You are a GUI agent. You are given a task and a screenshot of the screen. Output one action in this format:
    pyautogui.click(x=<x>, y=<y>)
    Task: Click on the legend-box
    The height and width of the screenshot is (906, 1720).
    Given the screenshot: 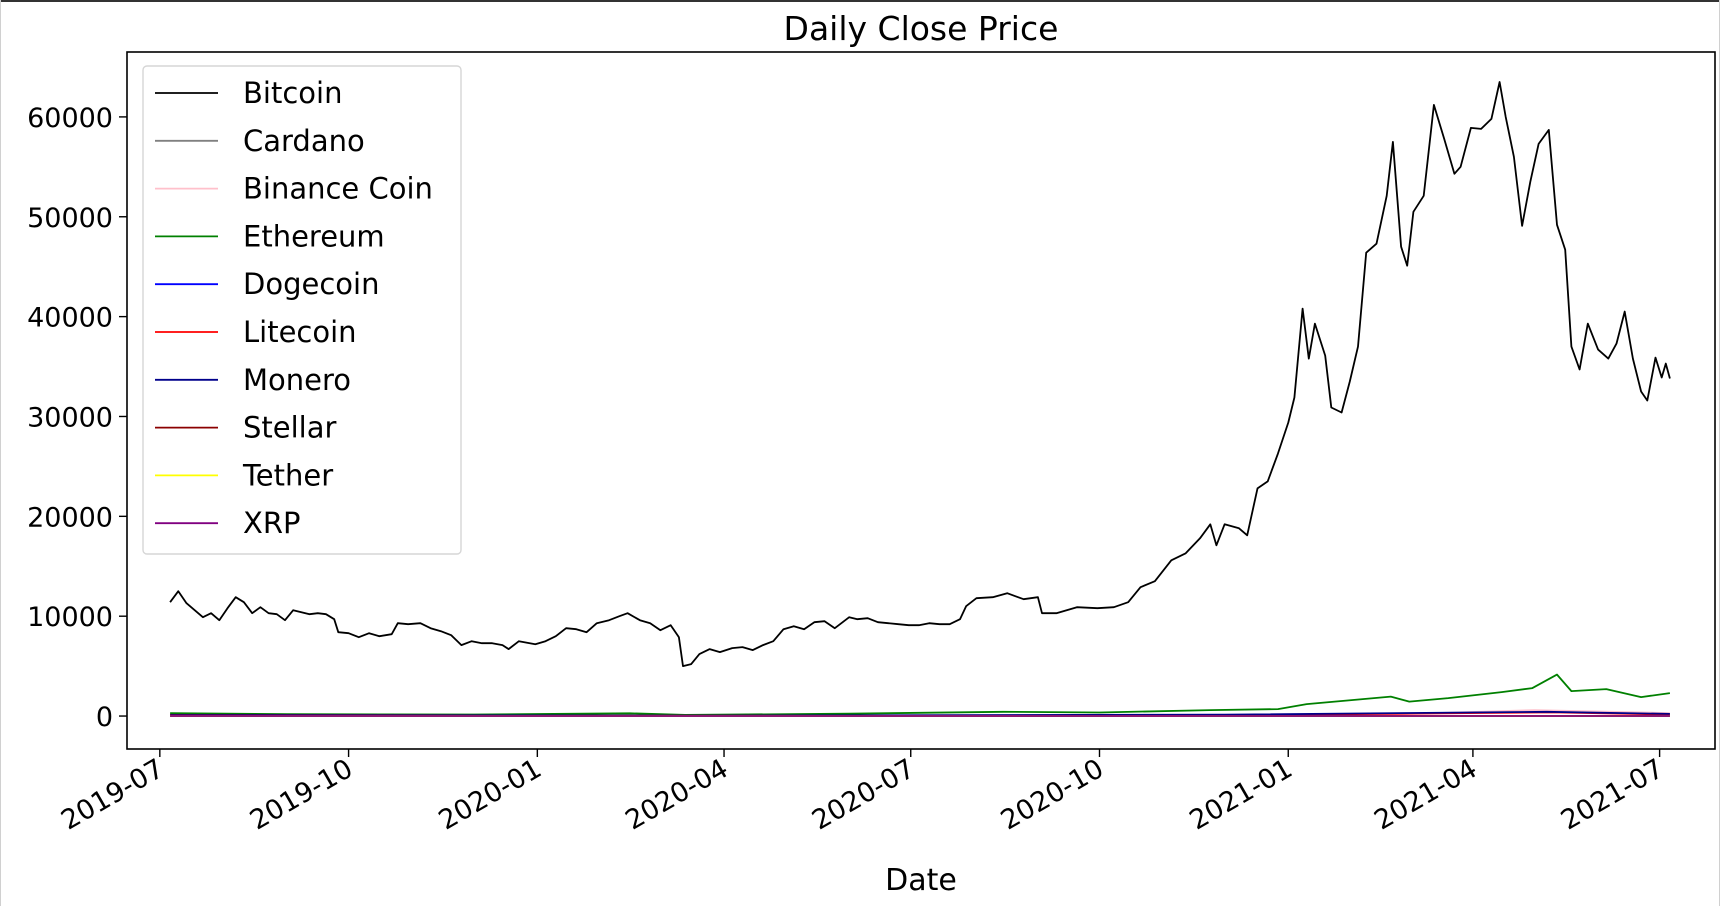 What is the action you would take?
    pyautogui.click(x=302, y=310)
    